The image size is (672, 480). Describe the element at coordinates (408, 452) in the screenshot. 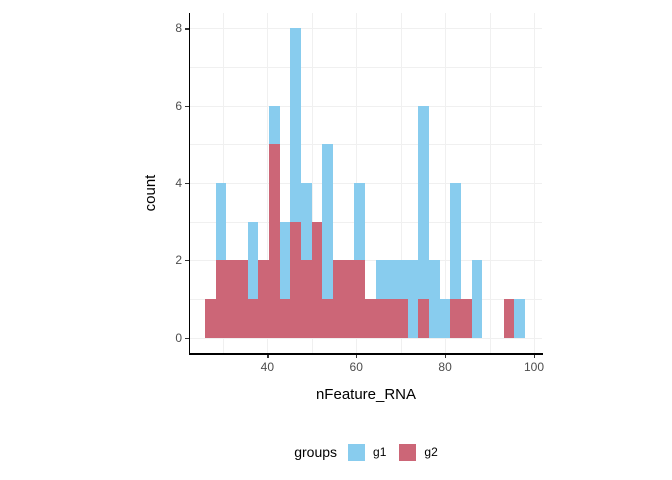

I see `legend-swatch-g2` at that location.